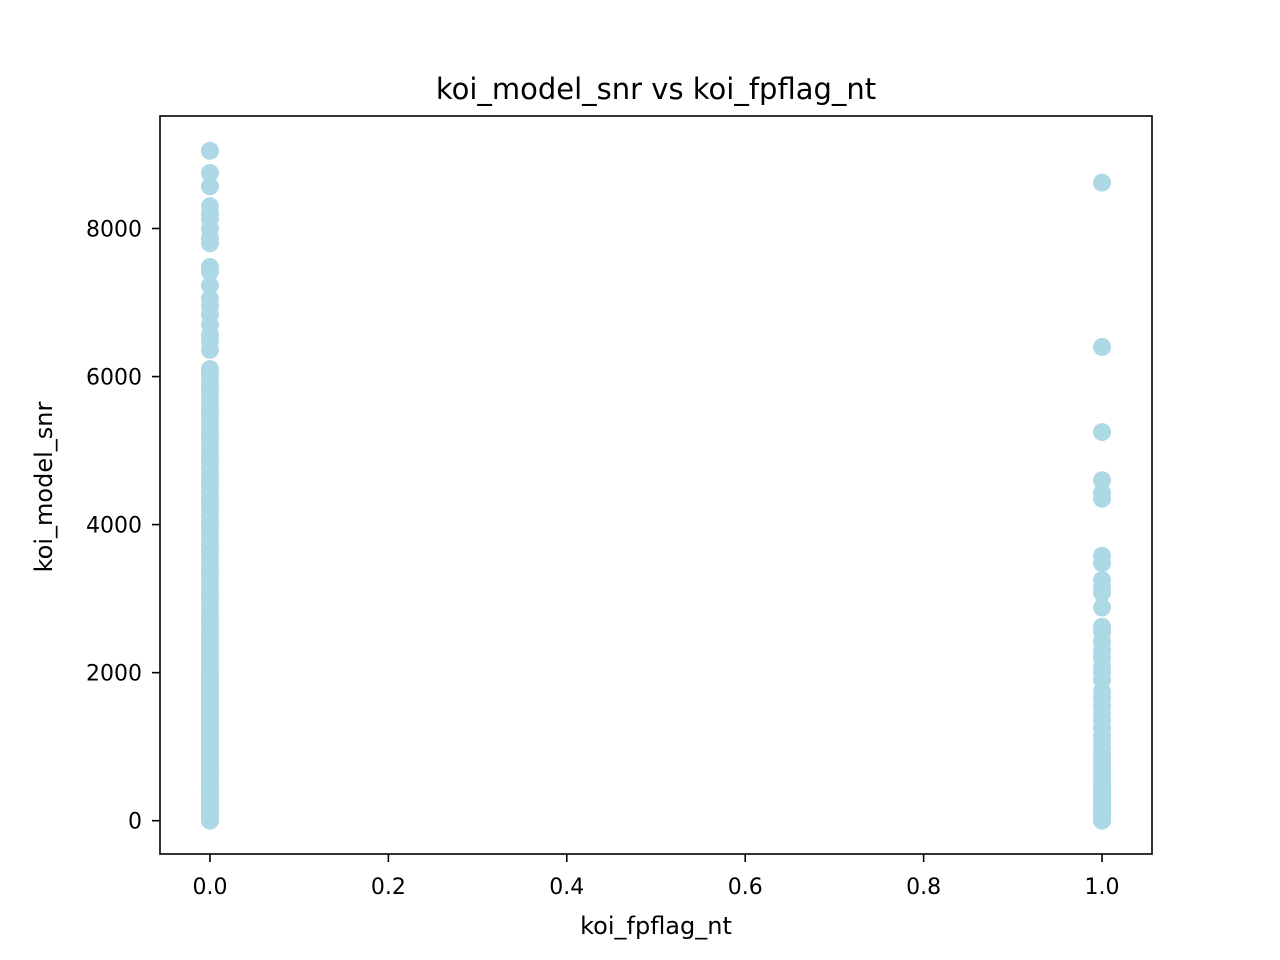 The height and width of the screenshot is (960, 1280). What do you see at coordinates (135, 822) in the screenshot?
I see `y-tick-label: 0` at bounding box center [135, 822].